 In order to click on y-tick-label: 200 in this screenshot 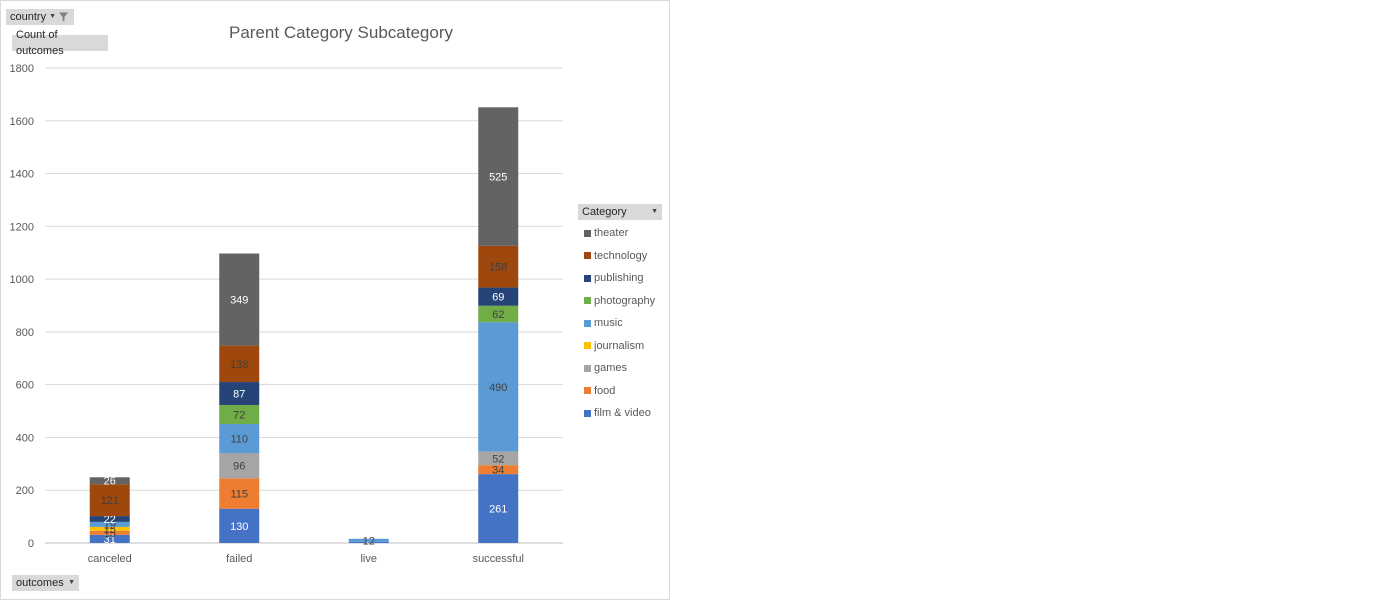, I will do `click(25, 491)`.